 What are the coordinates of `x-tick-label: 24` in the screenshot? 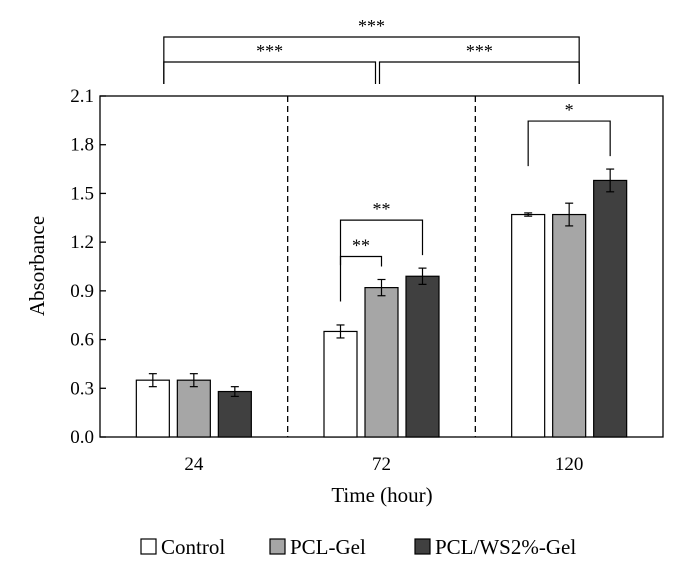 It's located at (194, 464).